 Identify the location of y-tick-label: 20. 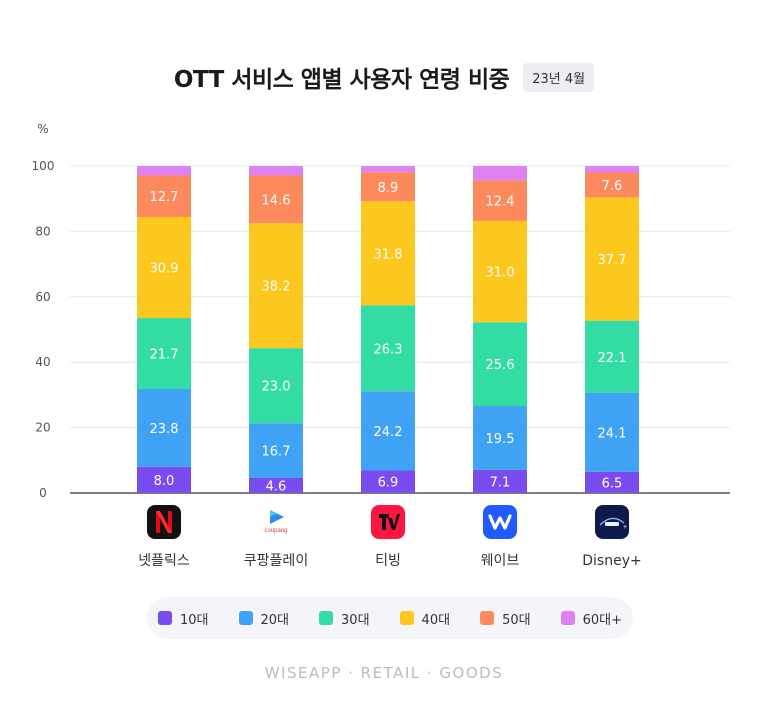
(42, 428).